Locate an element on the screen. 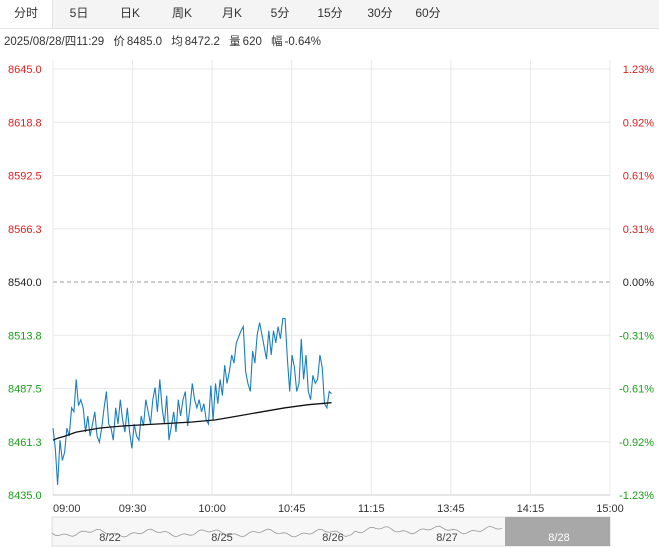 The height and width of the screenshot is (548, 659). time-tick-label: 09:00 is located at coordinates (67, 509).